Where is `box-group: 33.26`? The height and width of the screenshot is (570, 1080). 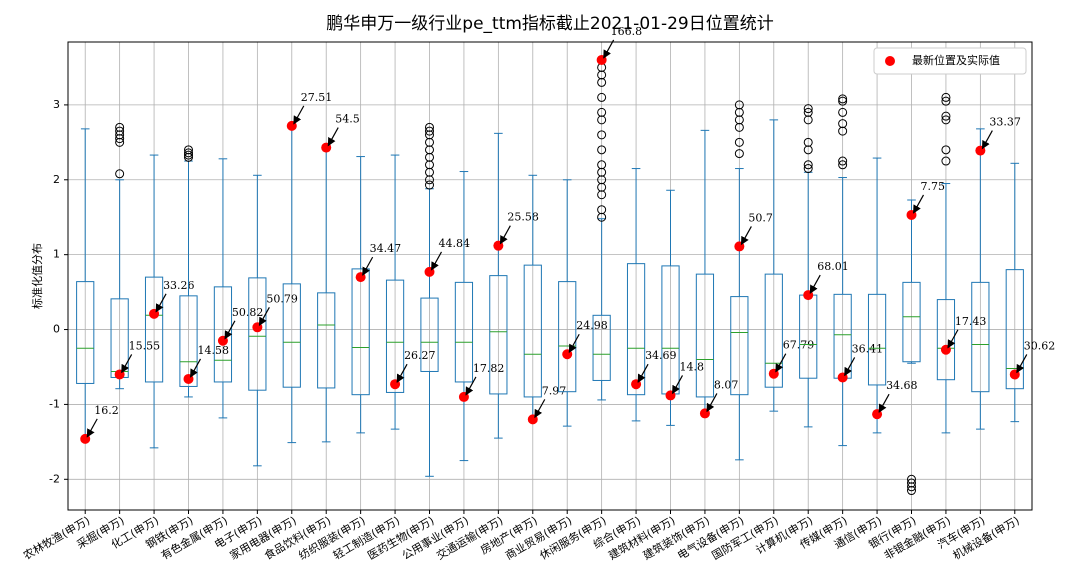
box-group: 33.26 is located at coordinates (169, 301).